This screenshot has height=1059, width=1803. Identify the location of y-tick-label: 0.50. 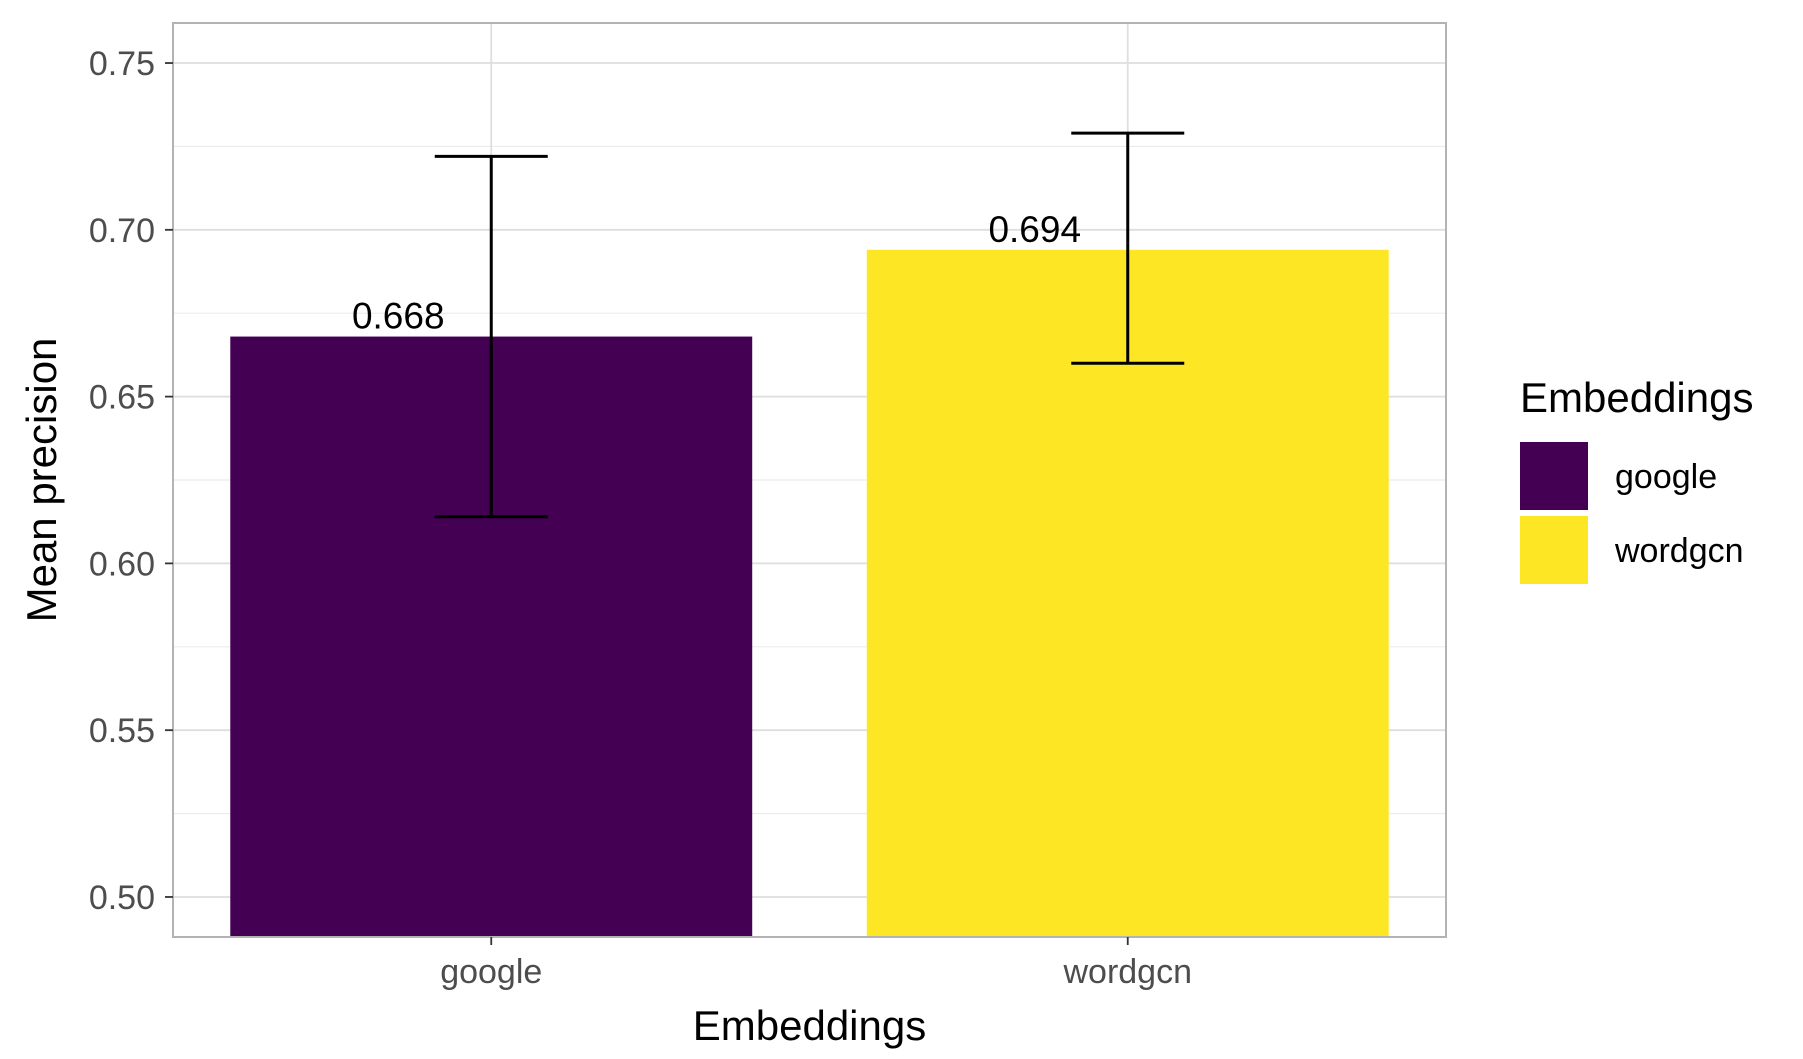
(122, 898).